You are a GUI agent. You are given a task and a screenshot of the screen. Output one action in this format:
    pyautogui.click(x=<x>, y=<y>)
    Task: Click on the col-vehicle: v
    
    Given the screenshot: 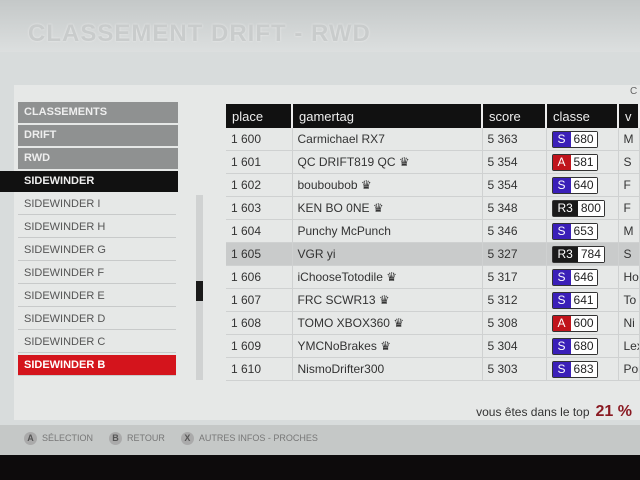 What is the action you would take?
    pyautogui.click(x=629, y=116)
    